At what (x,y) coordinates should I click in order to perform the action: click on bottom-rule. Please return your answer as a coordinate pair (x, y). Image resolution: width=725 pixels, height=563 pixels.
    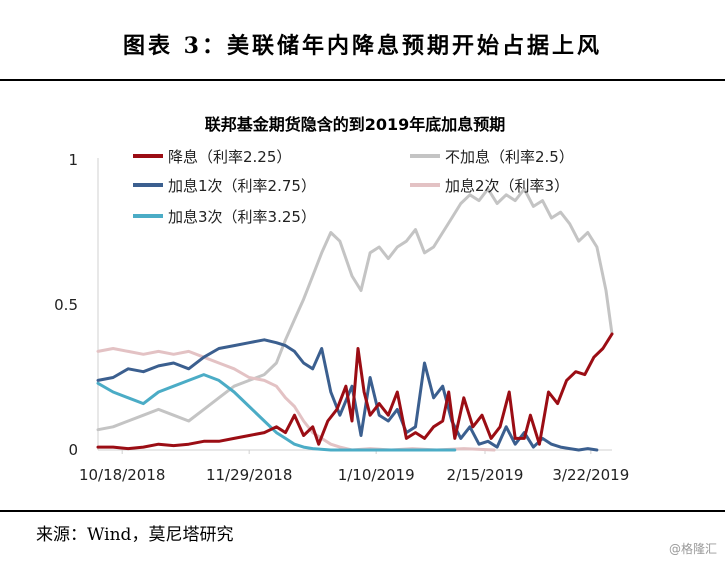
    Looking at the image, I should click on (362, 511).